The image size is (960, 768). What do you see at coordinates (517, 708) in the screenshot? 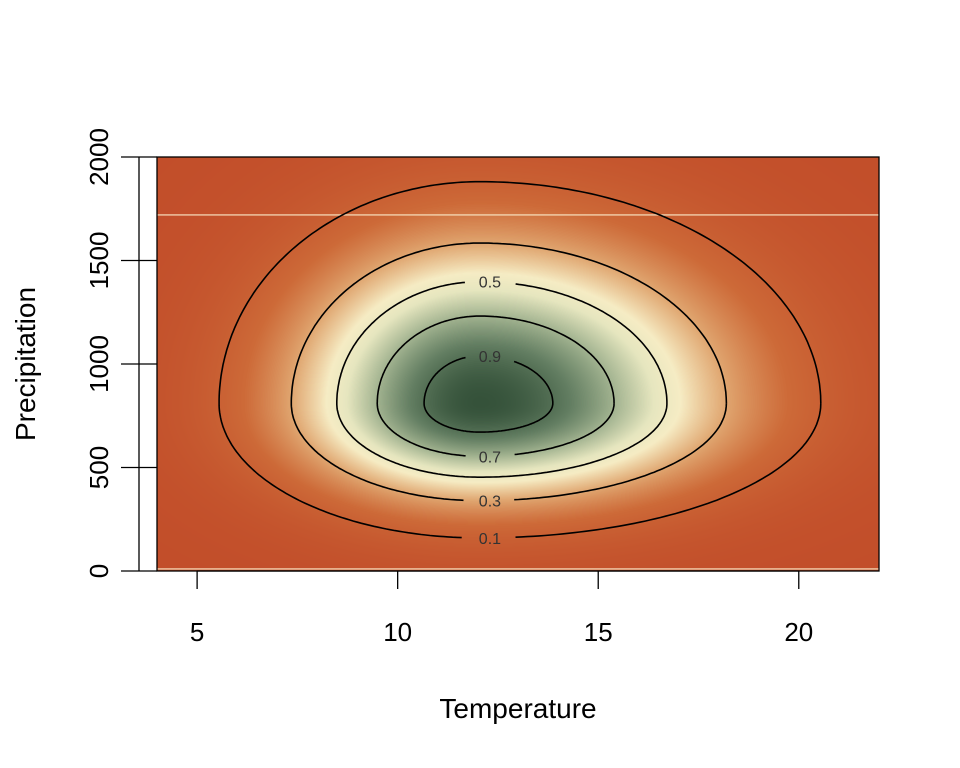
I see `x-axis-label: Temperature` at bounding box center [517, 708].